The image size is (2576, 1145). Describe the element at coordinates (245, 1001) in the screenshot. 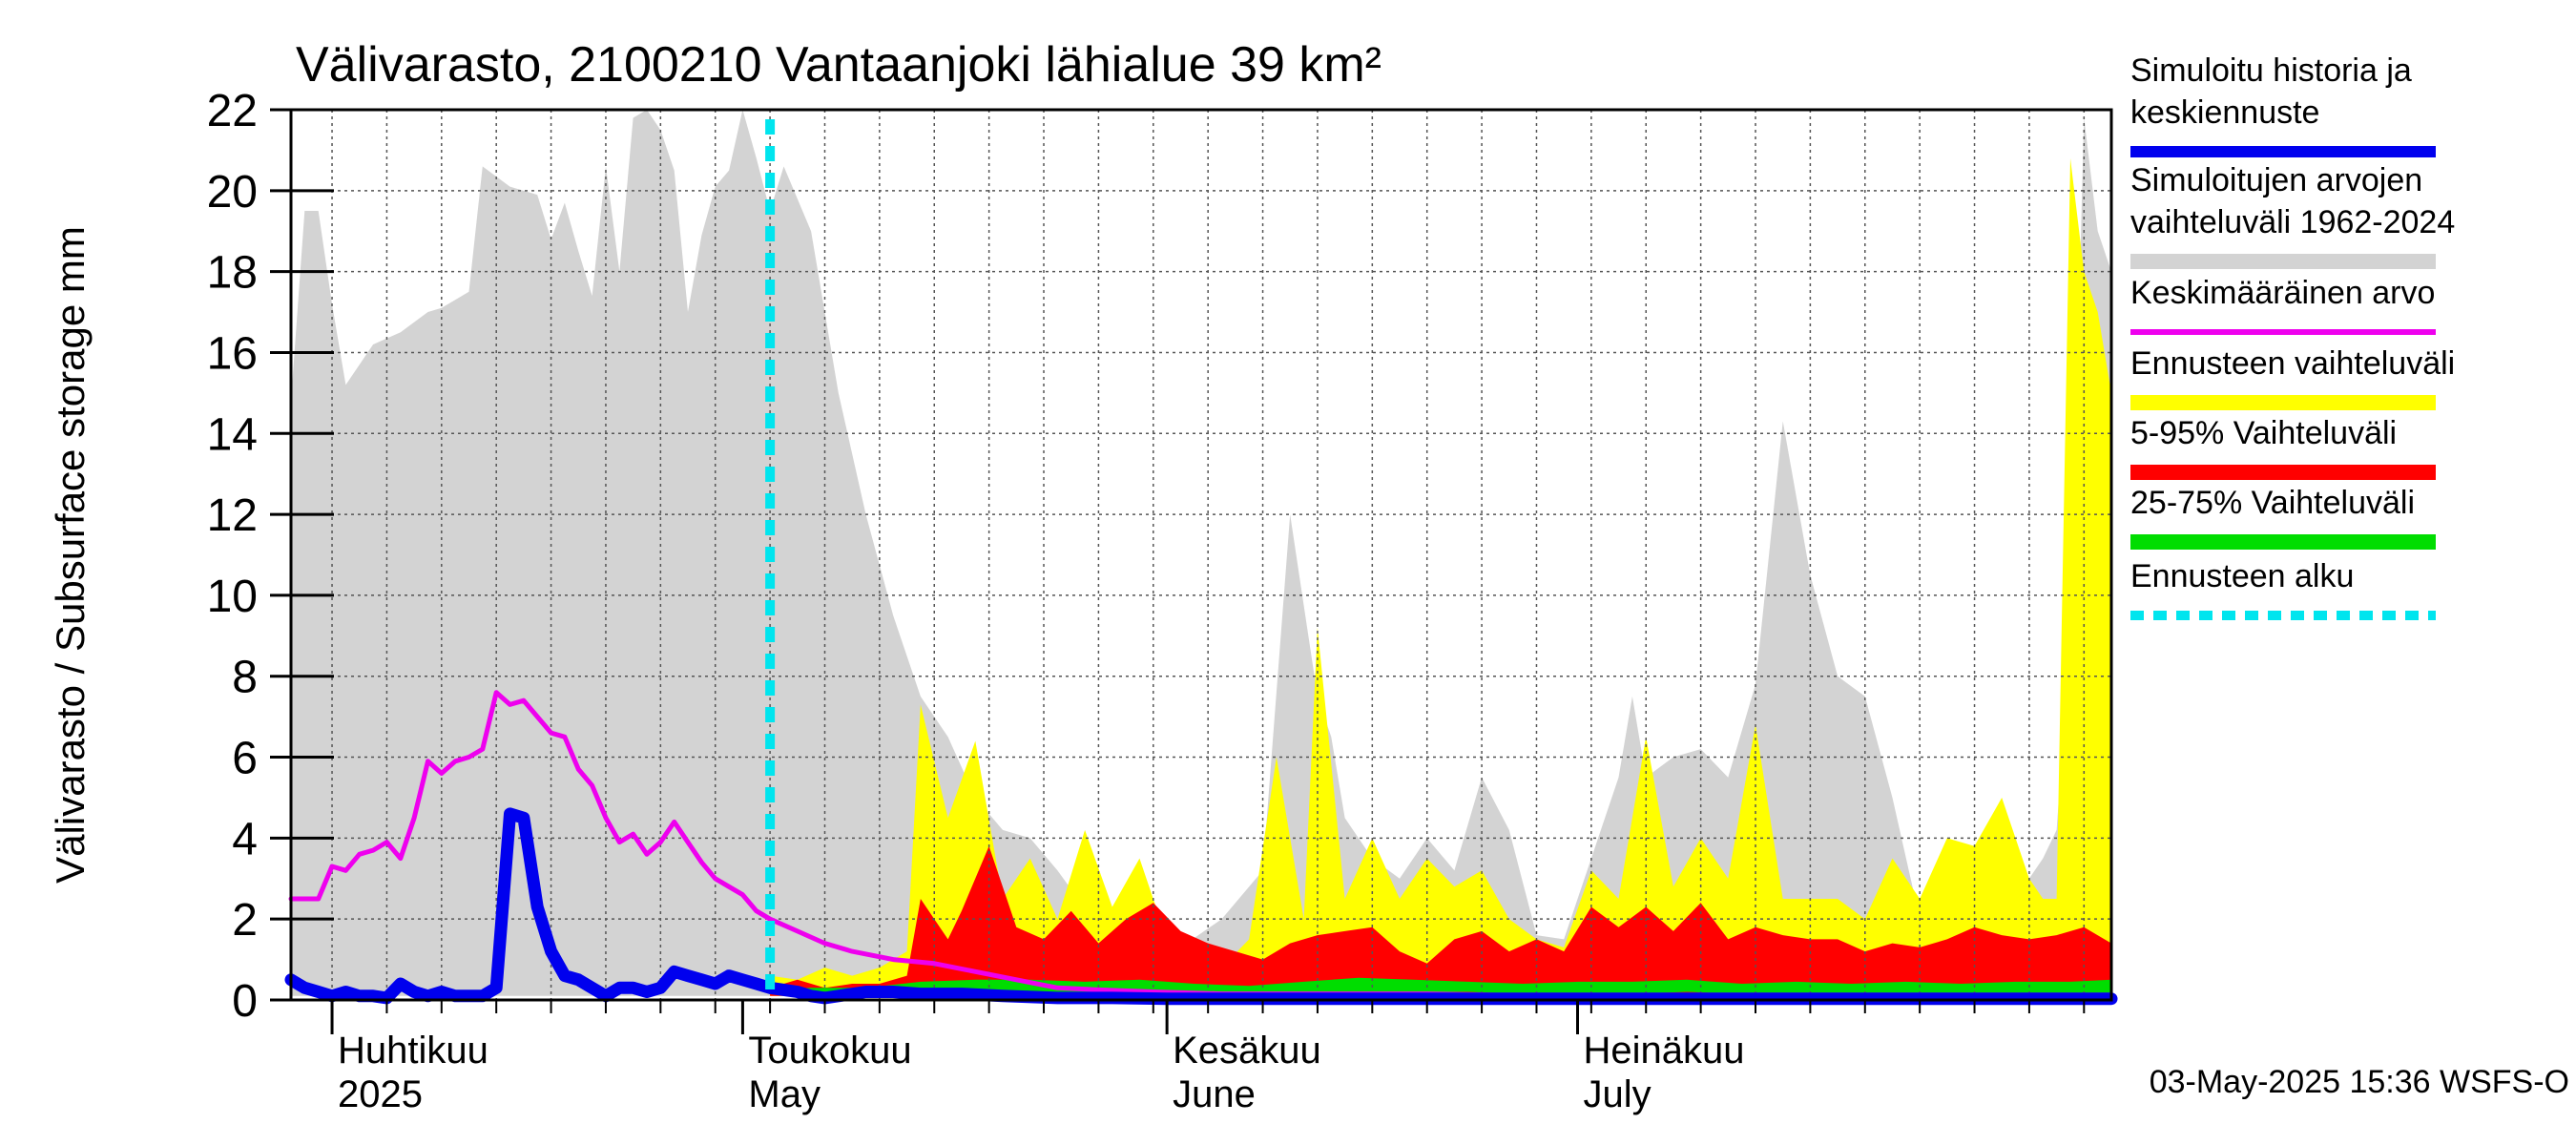

I see `y-tick-label-0: 0` at that location.